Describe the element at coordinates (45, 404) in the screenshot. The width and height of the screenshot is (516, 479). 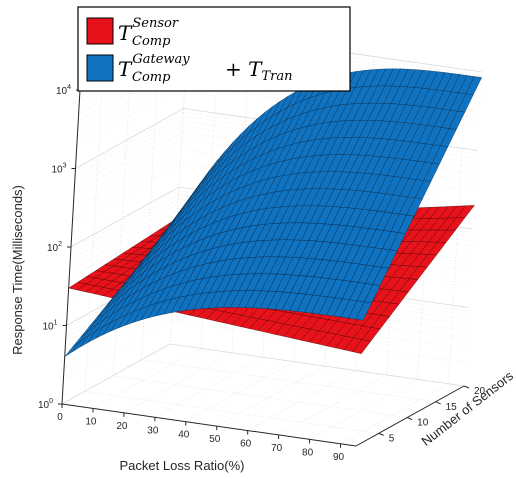
I see `z-tick-label: 10⁰` at that location.